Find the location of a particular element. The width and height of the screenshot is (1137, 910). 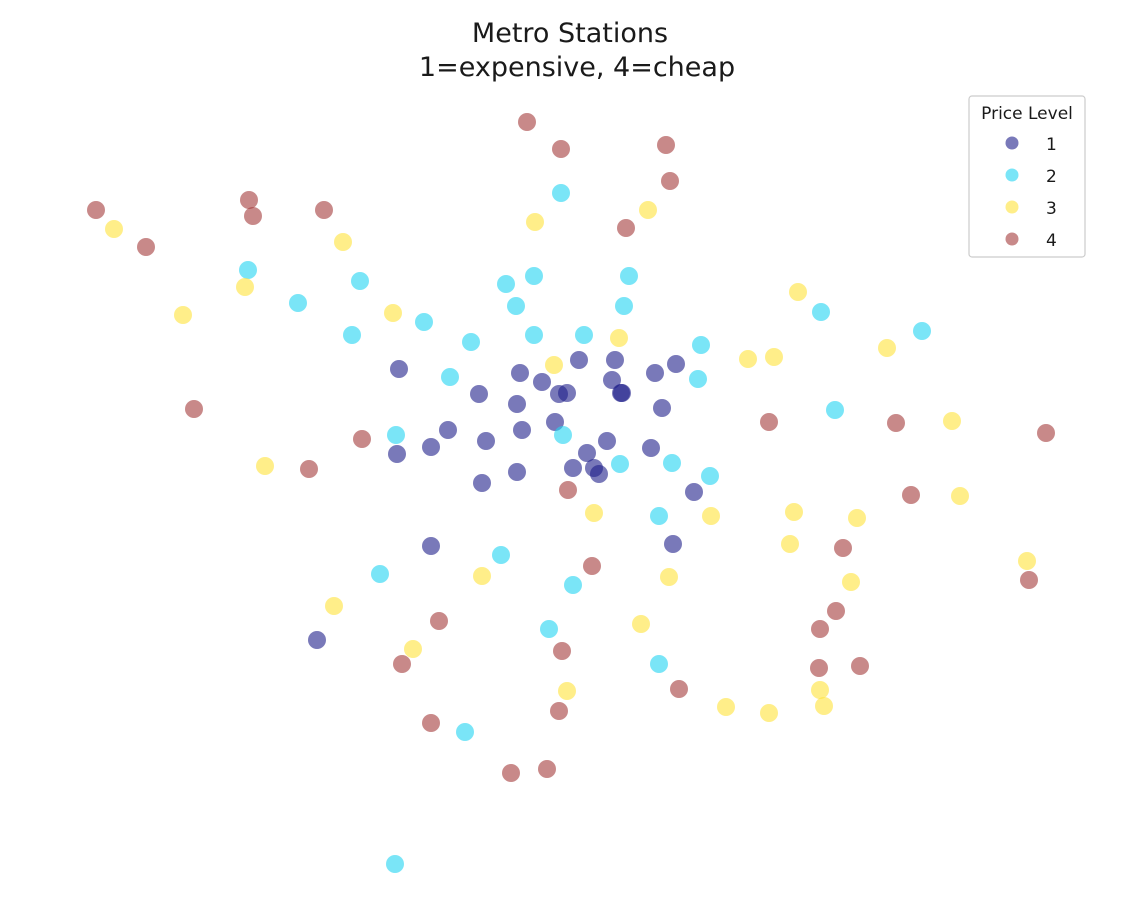

legend-label-1: 1 is located at coordinates (1051, 145).